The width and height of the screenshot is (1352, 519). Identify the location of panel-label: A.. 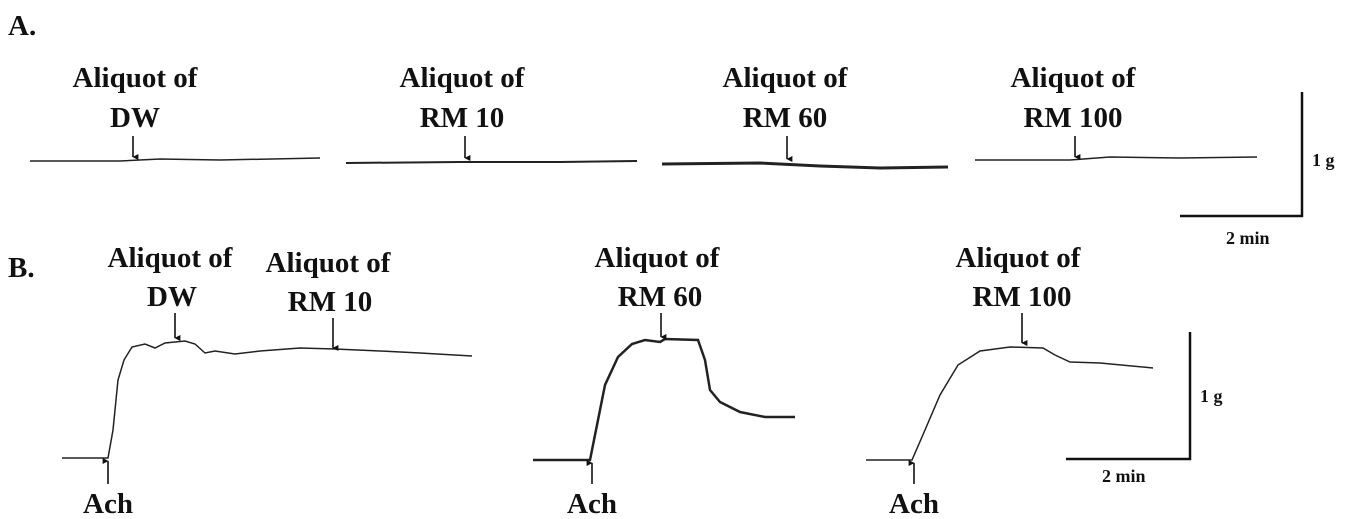
(22, 26).